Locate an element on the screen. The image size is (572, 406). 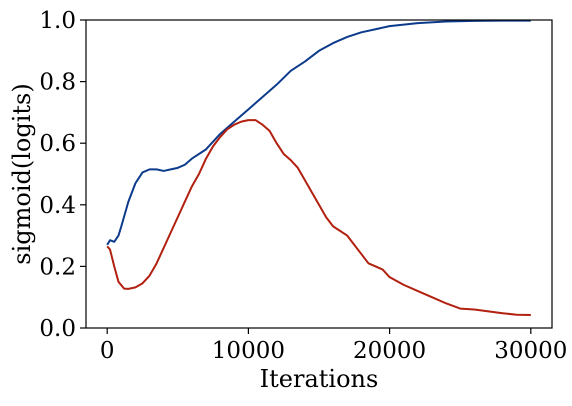
y-tick-label: 0.4 is located at coordinates (57, 206).